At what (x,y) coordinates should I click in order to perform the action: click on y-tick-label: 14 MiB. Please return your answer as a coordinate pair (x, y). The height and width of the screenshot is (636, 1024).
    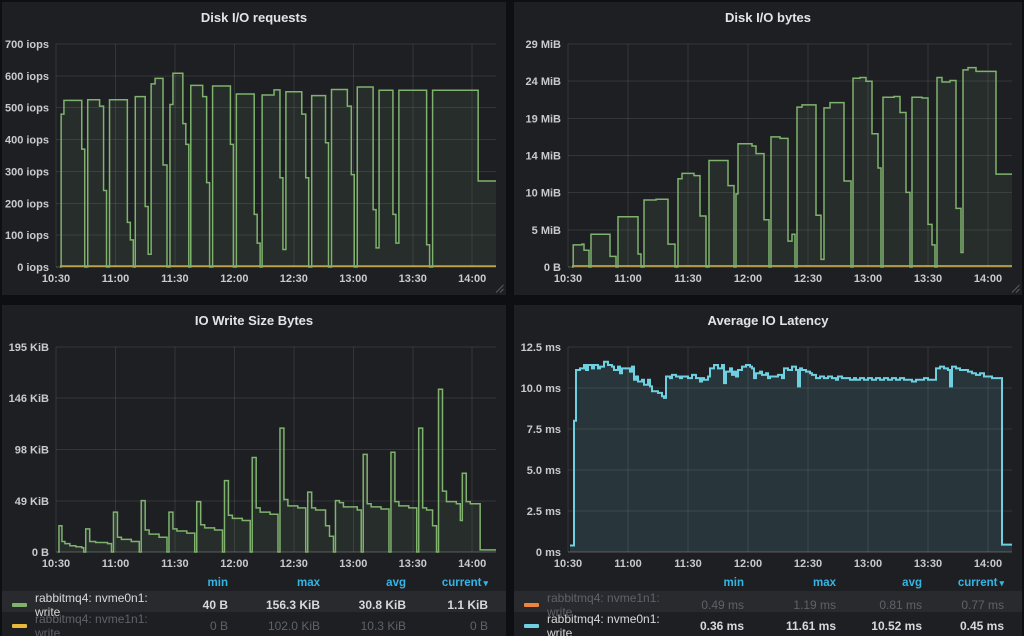
    Looking at the image, I should click on (544, 157).